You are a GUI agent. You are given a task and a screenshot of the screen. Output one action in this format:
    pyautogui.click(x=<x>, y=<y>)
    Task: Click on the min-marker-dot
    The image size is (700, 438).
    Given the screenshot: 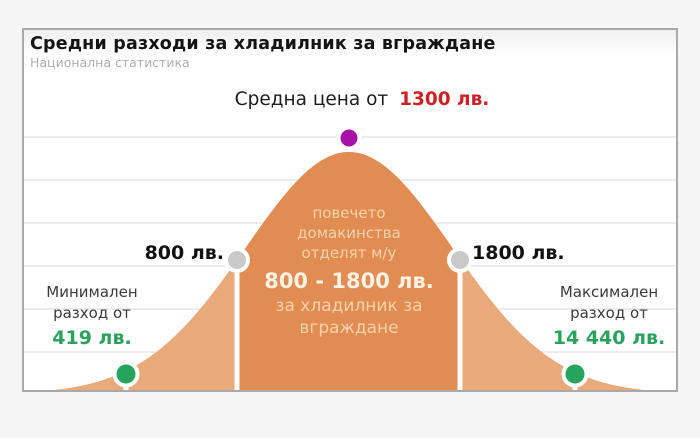 What is the action you would take?
    pyautogui.click(x=126, y=374)
    